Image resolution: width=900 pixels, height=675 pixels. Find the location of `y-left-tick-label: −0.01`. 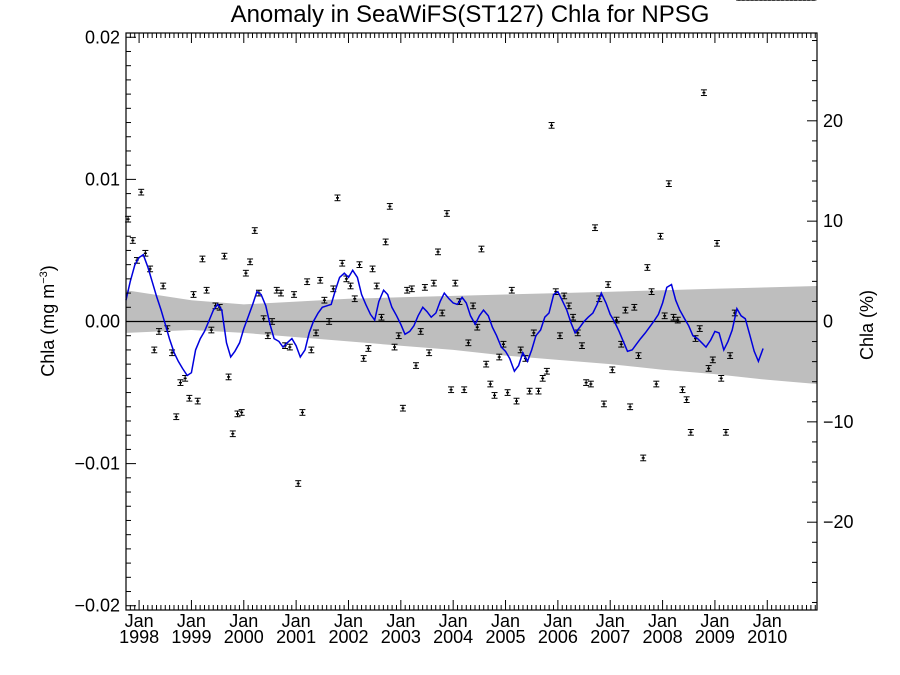

y-left-tick-label: −0.01 is located at coordinates (97, 464).